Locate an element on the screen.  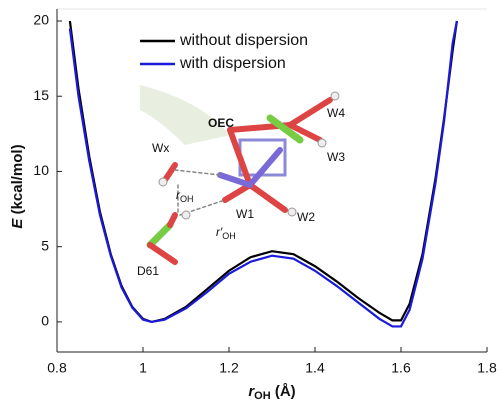
legend-label: without dispersion is located at coordinates (243, 40).